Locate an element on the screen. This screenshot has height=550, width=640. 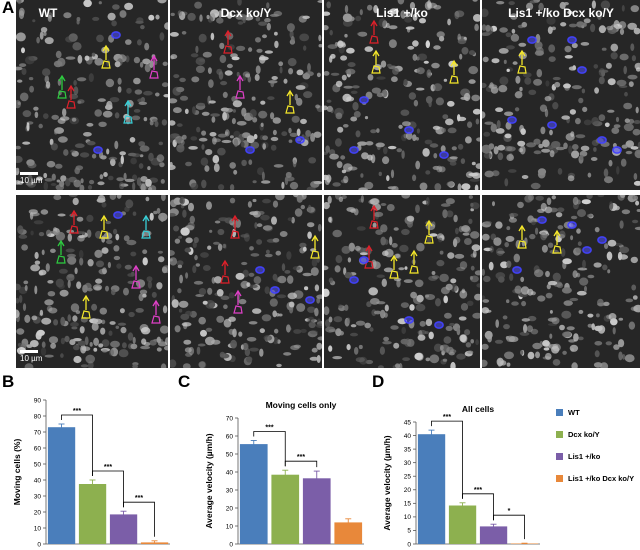
micrograph-dcx-top is located at coordinates (246, 95).